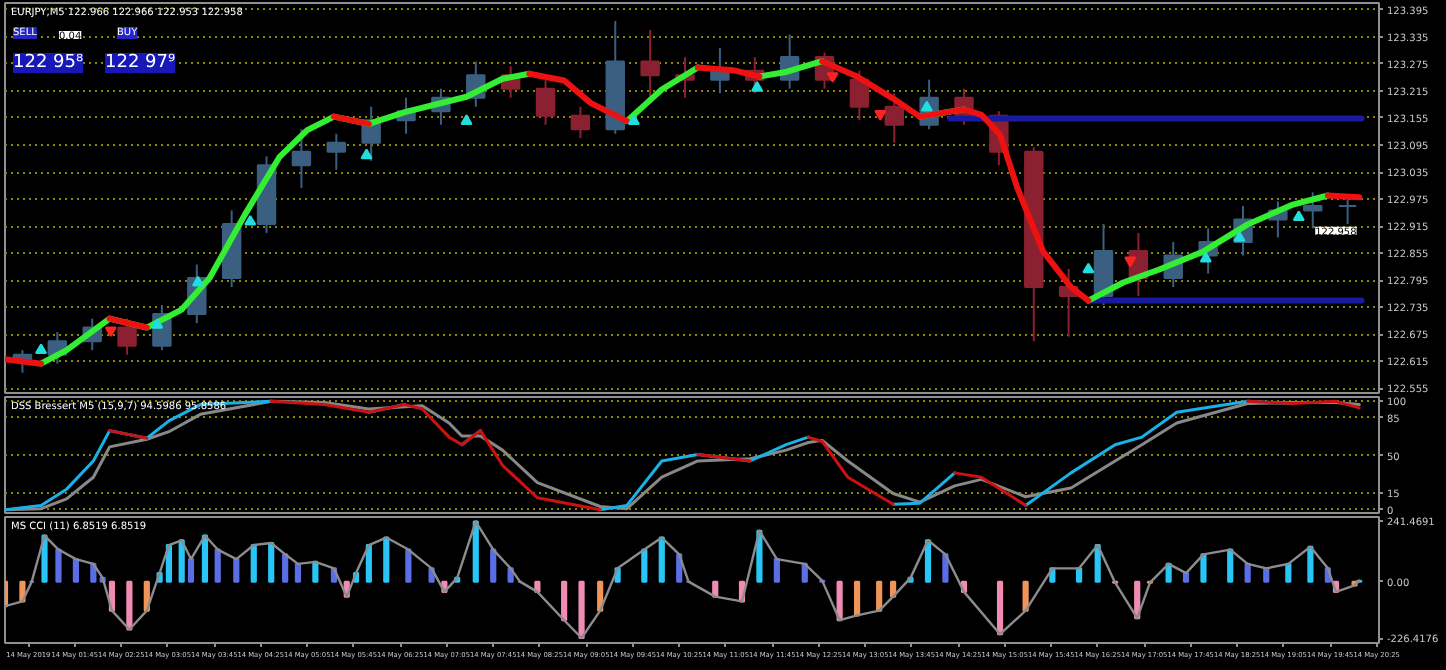 The image size is (1446, 670). I want to click on annotation: 122 97⁹, so click(140, 63).